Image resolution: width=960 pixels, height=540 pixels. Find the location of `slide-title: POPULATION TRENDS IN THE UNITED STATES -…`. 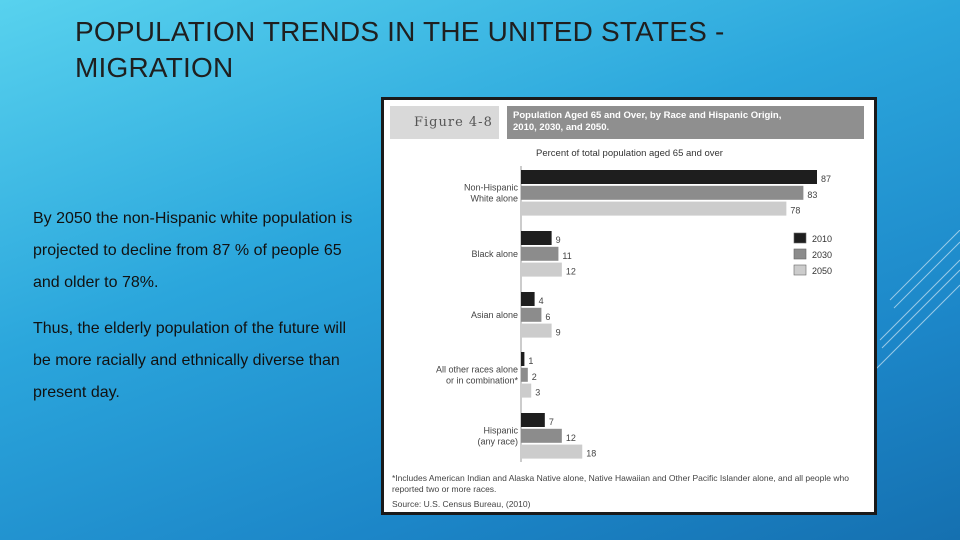

slide-title: POPULATION TRENDS IN THE UNITED STATES -… is located at coordinates (400, 49).